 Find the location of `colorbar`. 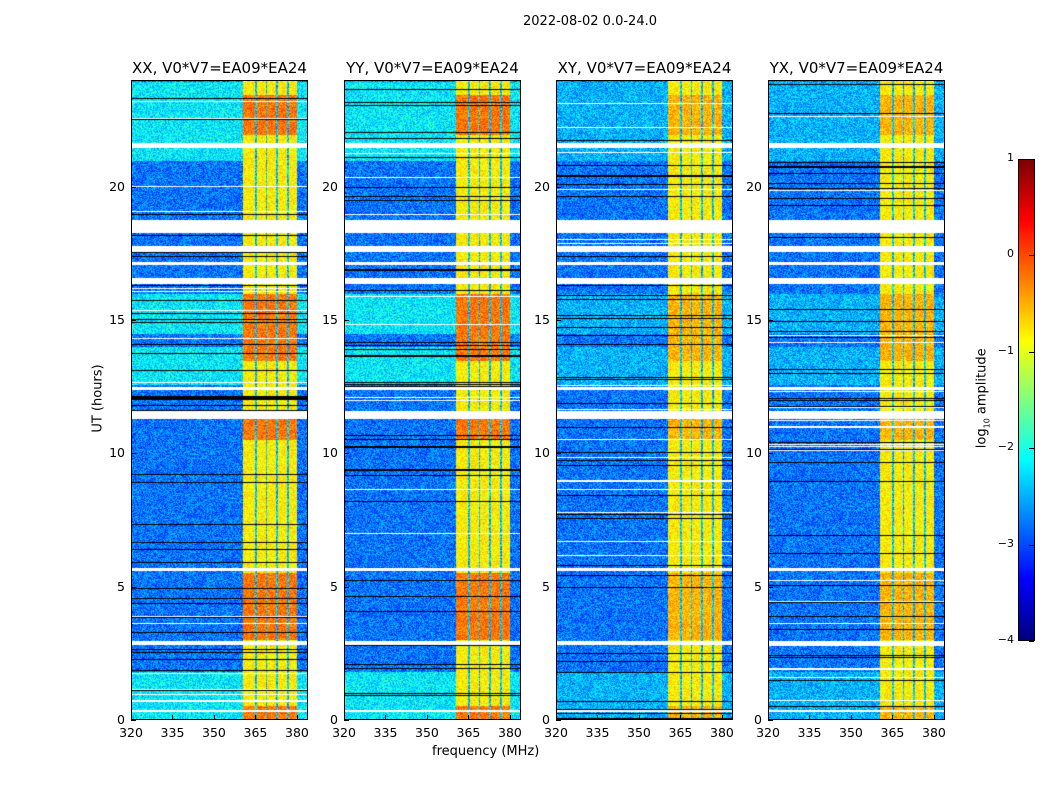

colorbar is located at coordinates (1026, 400).